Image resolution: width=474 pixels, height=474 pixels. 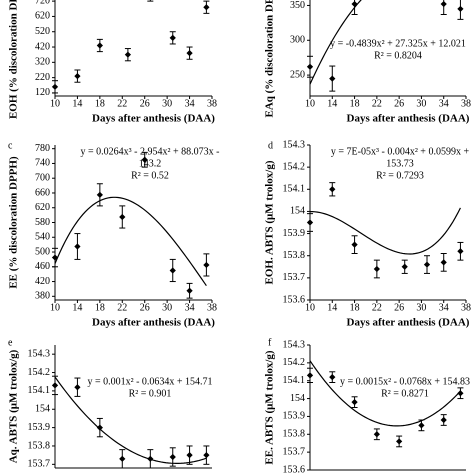 What do you see at coordinates (297, 74) in the screenshot?
I see `y-tick-label: 250` at bounding box center [297, 74].